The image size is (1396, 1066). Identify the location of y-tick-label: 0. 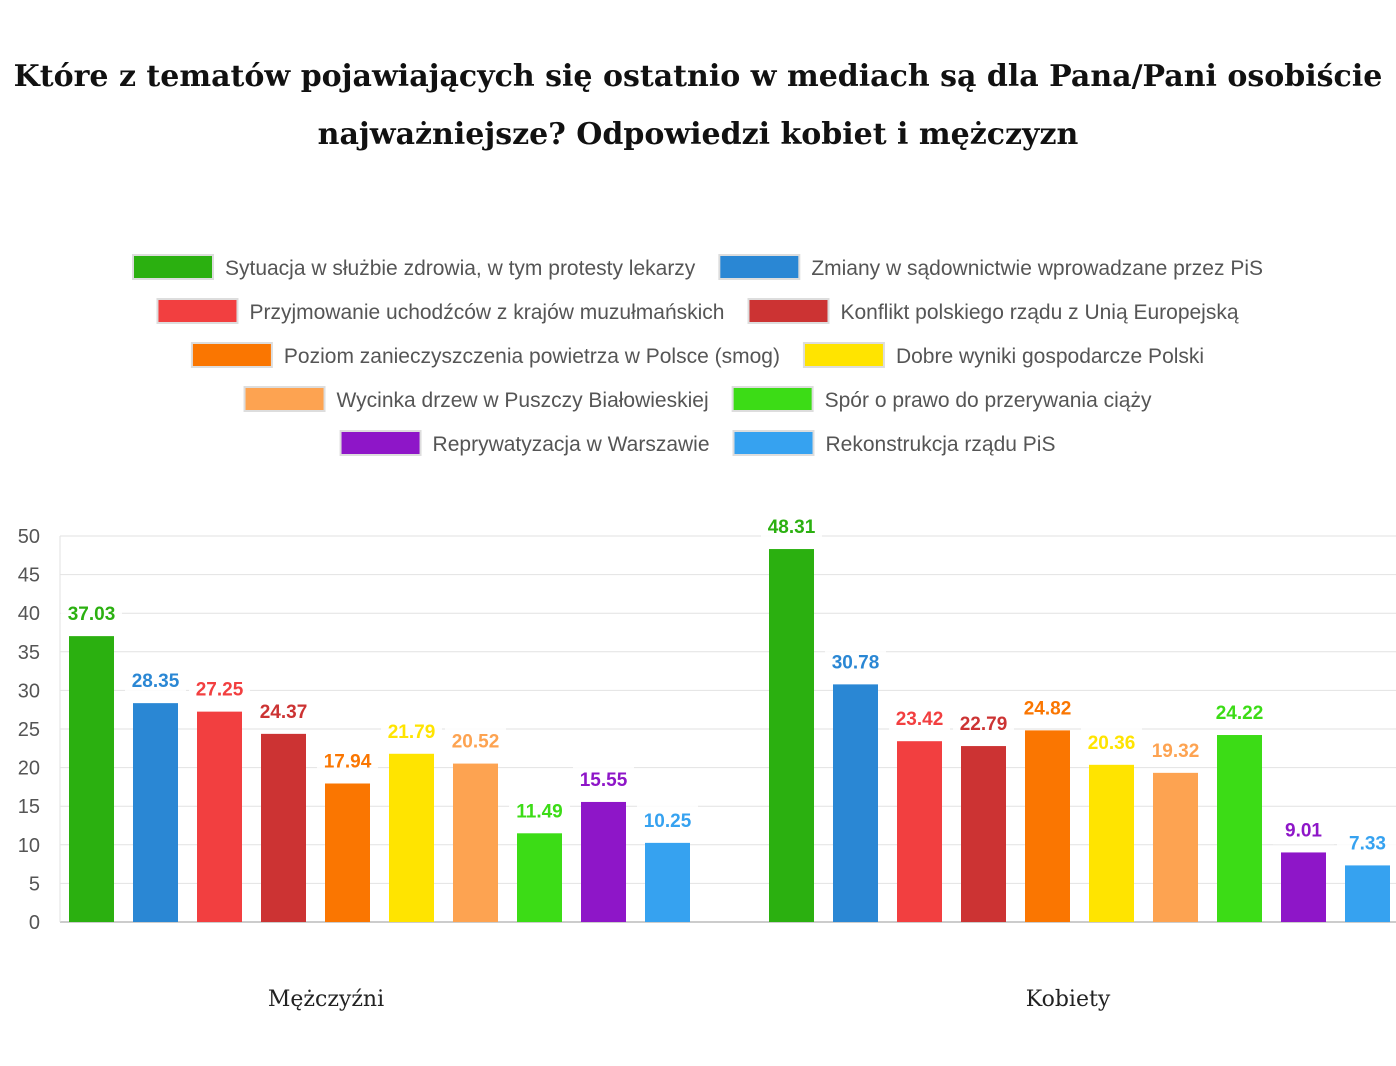
(34, 923).